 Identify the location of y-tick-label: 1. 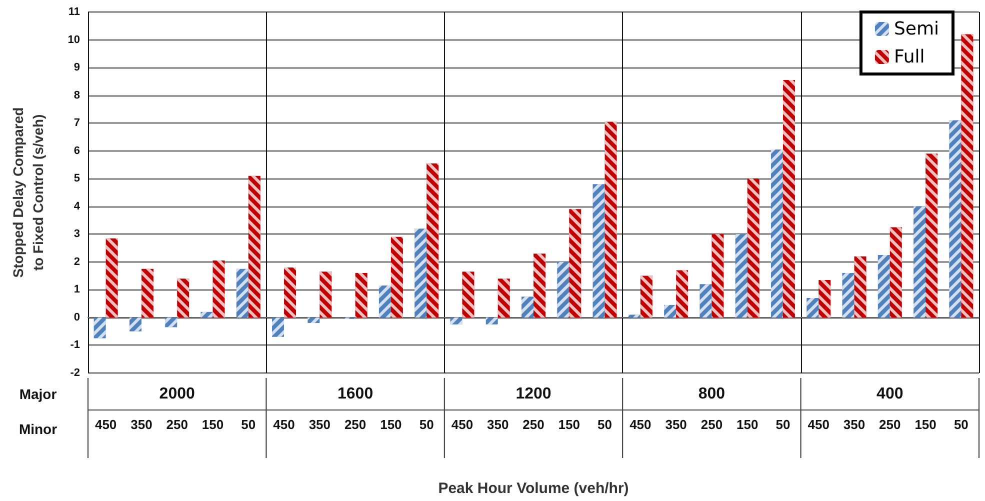
(77, 290).